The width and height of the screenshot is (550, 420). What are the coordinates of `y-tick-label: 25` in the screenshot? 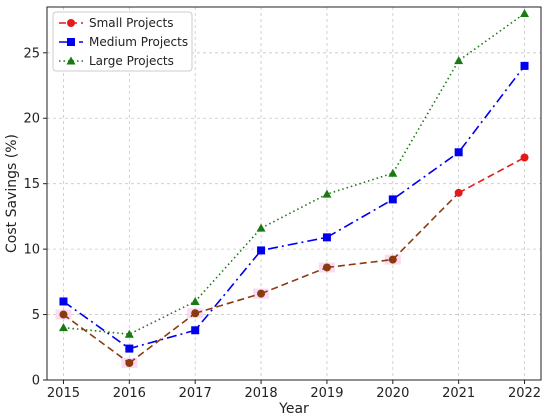 It's located at (31, 53).